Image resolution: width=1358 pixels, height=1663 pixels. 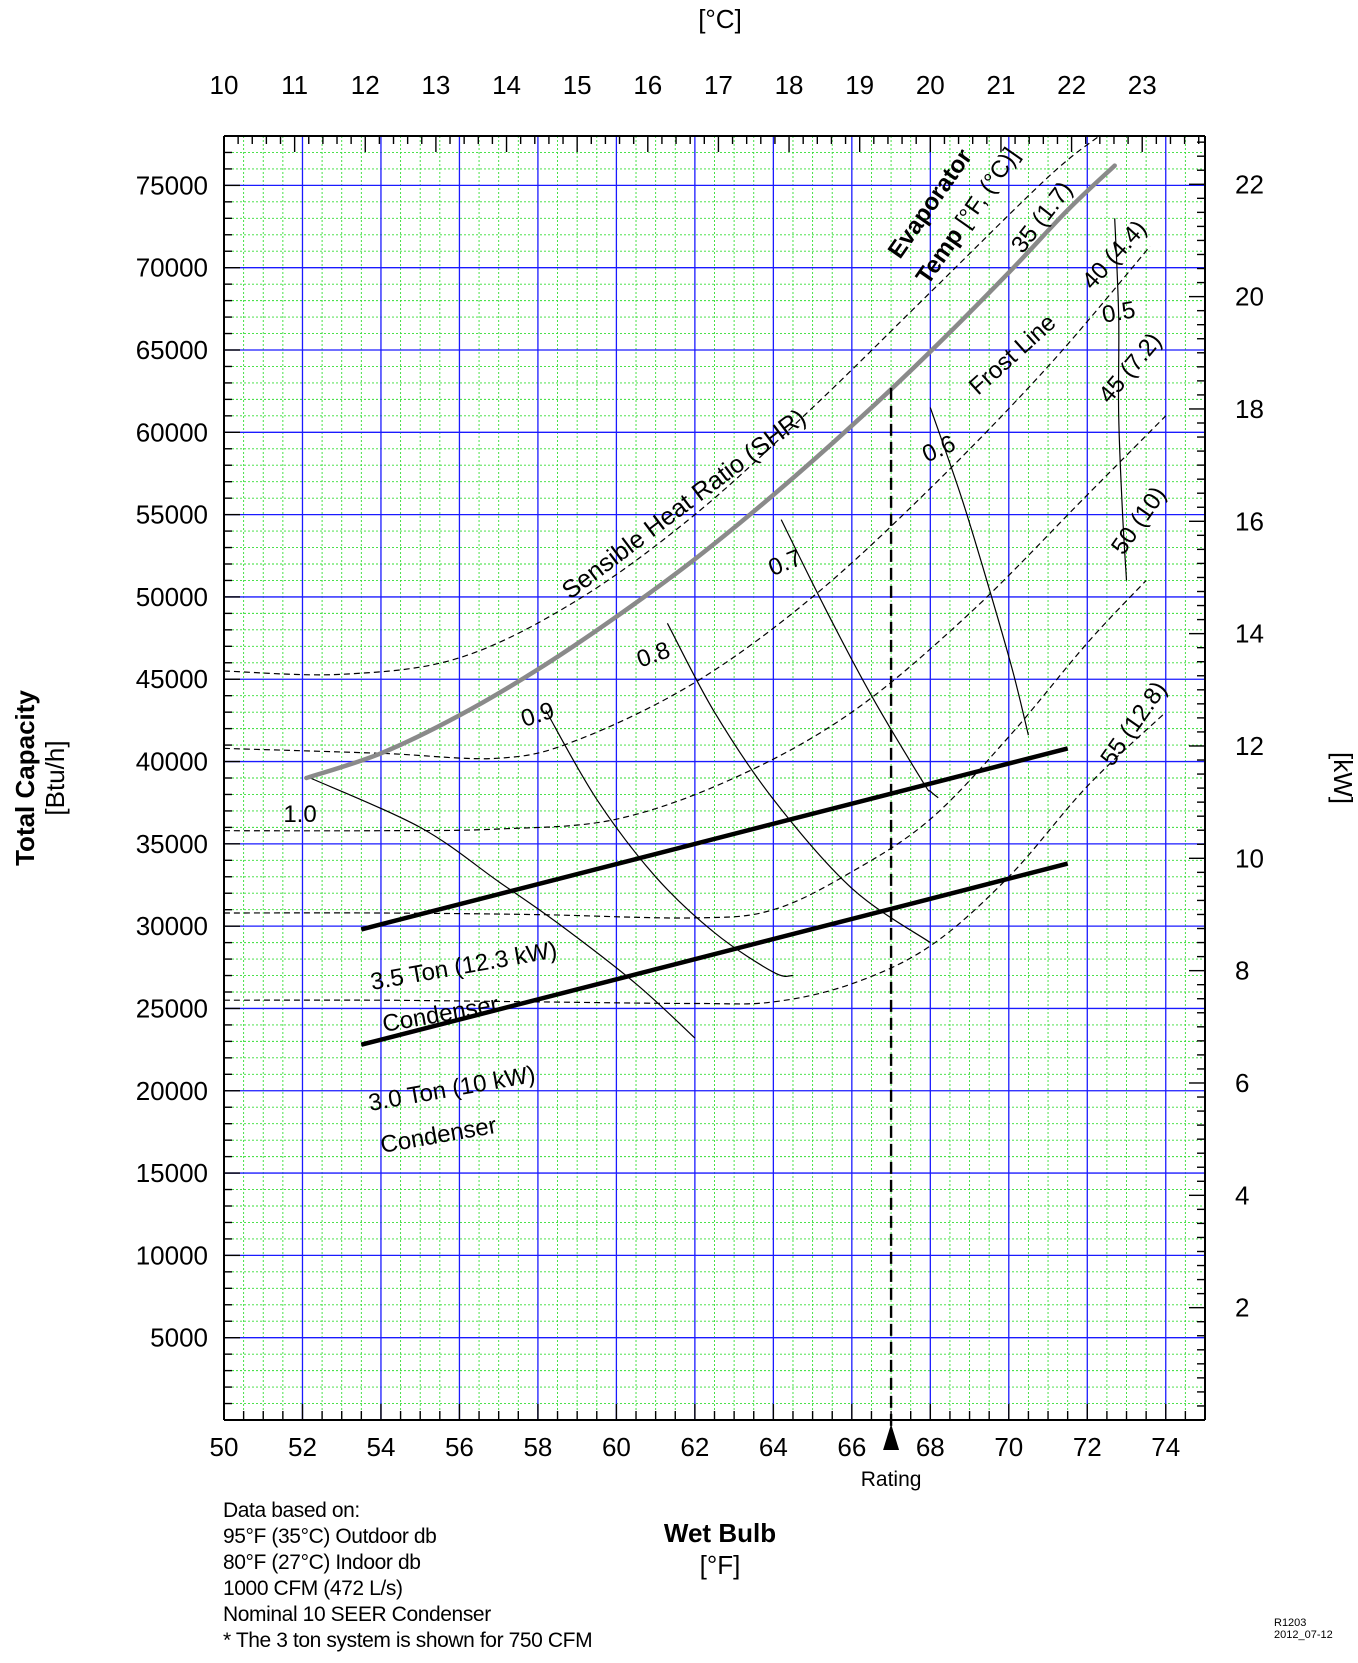 What do you see at coordinates (1242, 971) in the screenshot?
I see `y2-tick-label: 8` at bounding box center [1242, 971].